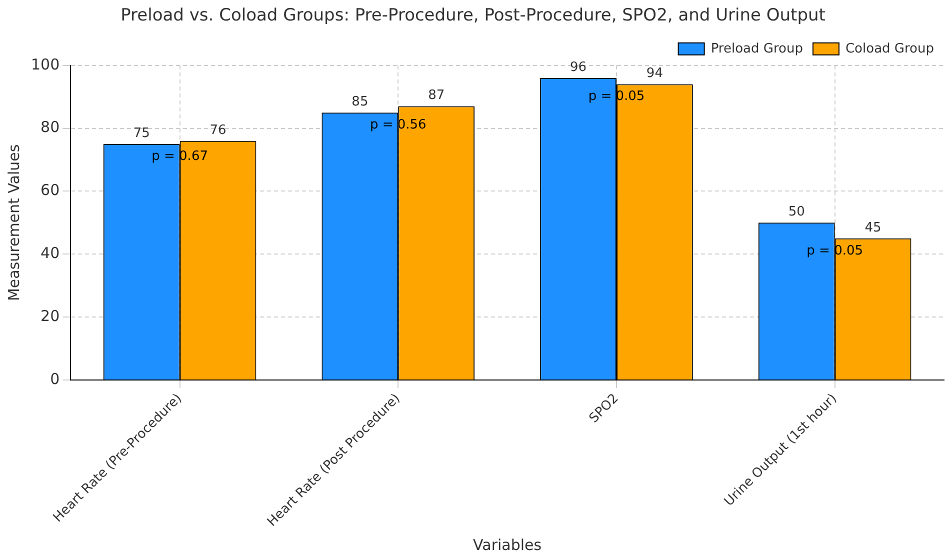 The height and width of the screenshot is (559, 946). Describe the element at coordinates (835, 250) in the screenshot. I see `annotation: p = 0.05` at that location.